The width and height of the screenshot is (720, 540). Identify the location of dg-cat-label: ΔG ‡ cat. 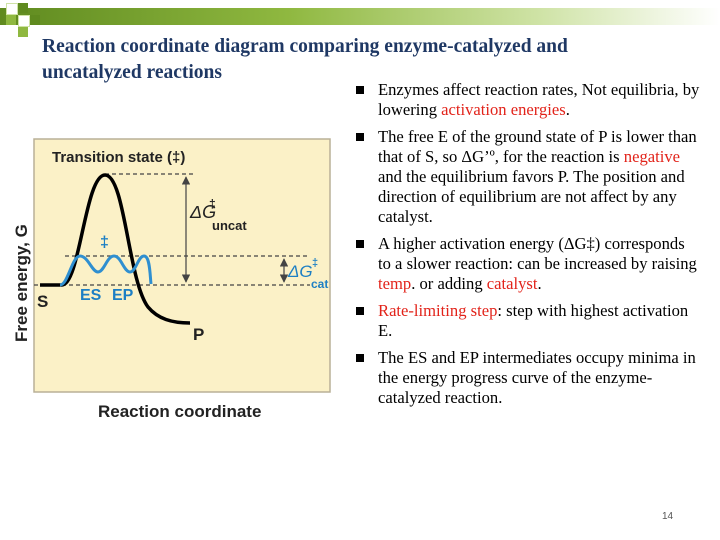
(307, 274).